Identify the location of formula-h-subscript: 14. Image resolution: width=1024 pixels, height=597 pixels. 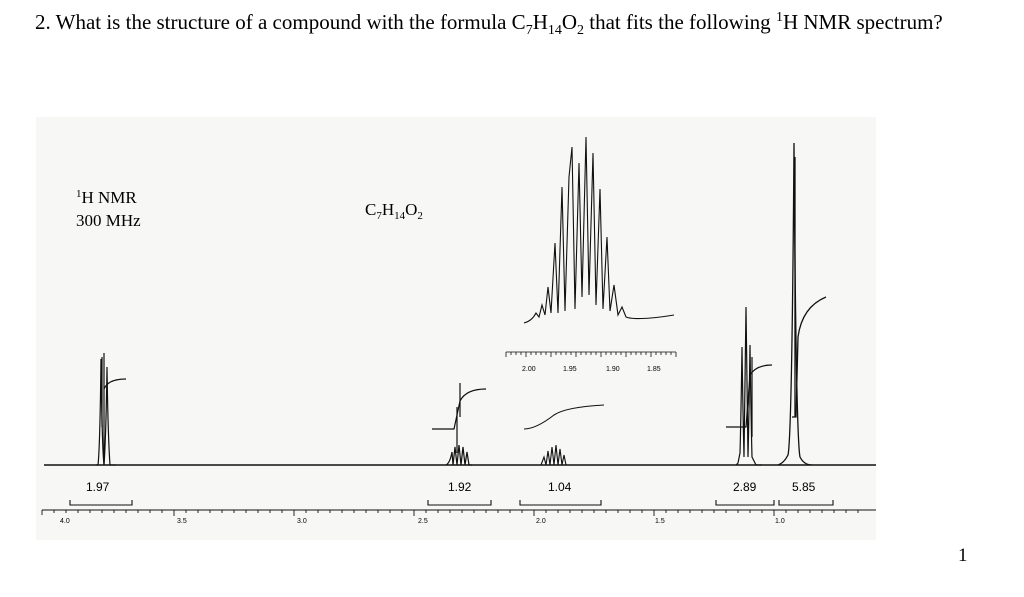
(554, 31).